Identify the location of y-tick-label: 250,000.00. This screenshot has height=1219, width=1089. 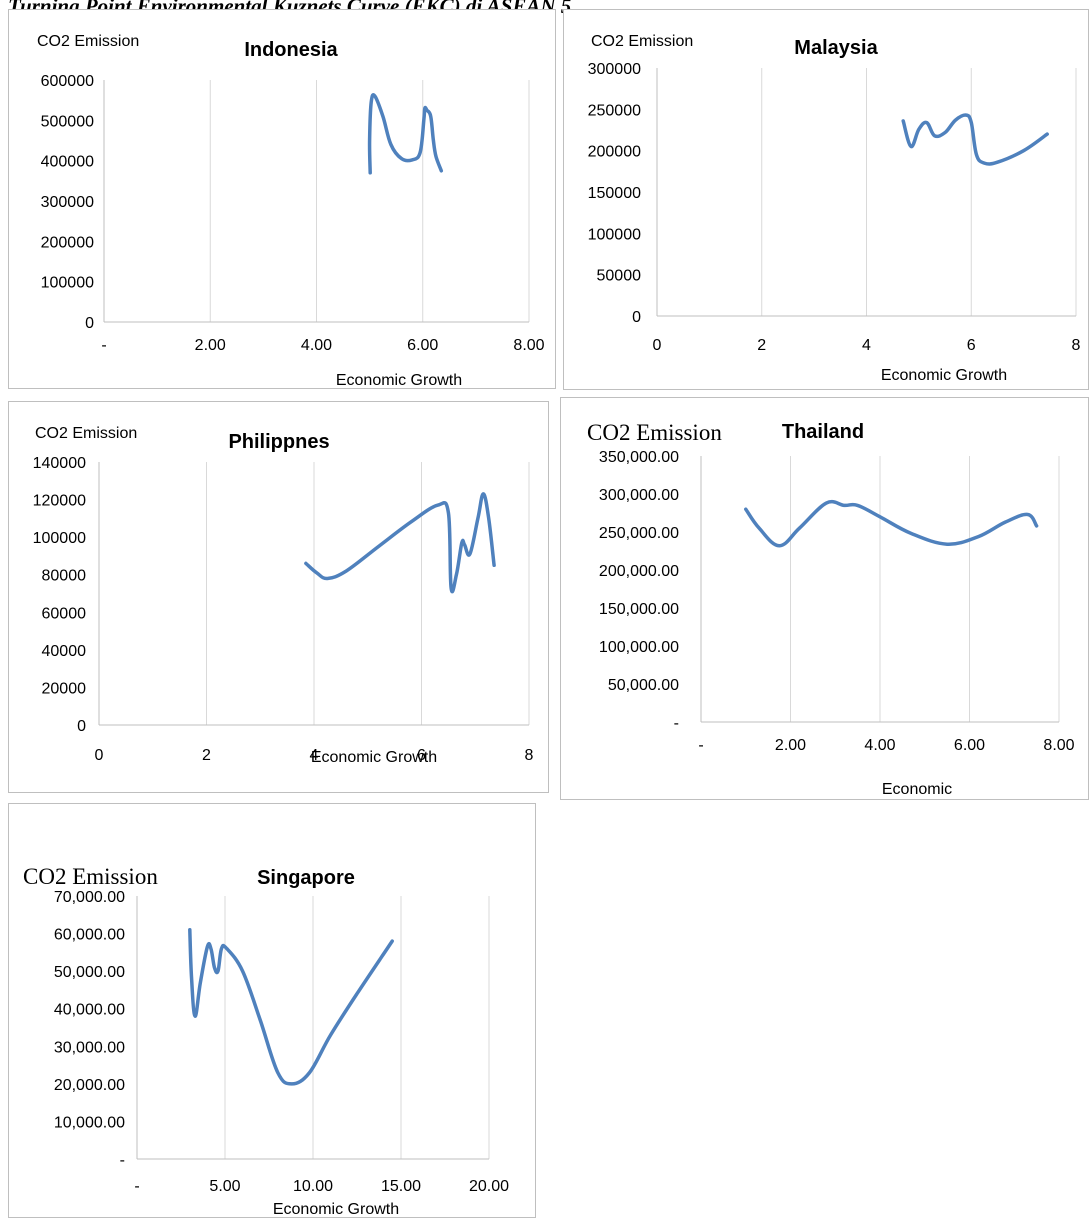
(639, 533).